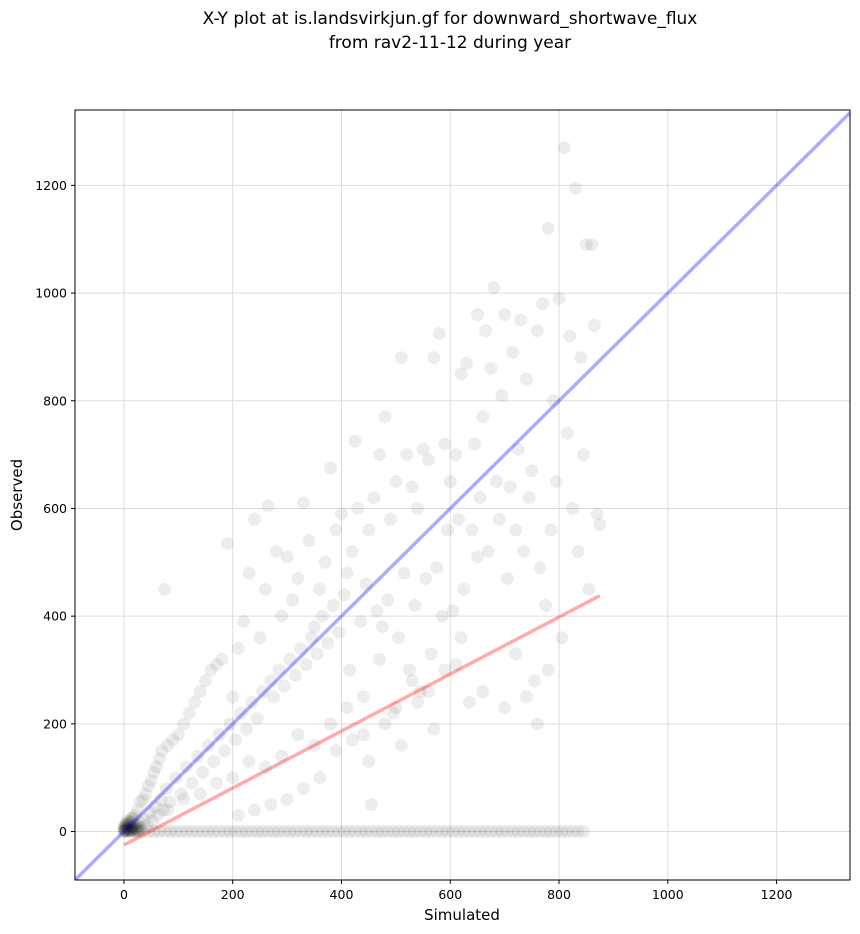 The height and width of the screenshot is (934, 860). What do you see at coordinates (450, 43) in the screenshot?
I see `chart-subtitle: from rav2-11-12 during year` at bounding box center [450, 43].